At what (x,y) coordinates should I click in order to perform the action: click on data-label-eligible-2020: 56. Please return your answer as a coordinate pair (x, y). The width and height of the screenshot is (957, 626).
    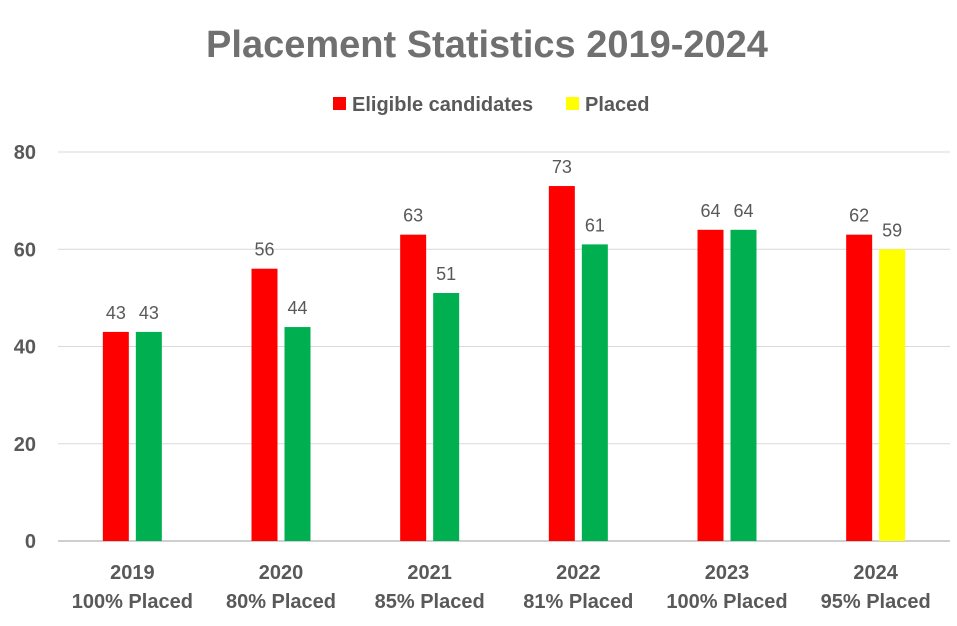
    Looking at the image, I should click on (264, 250).